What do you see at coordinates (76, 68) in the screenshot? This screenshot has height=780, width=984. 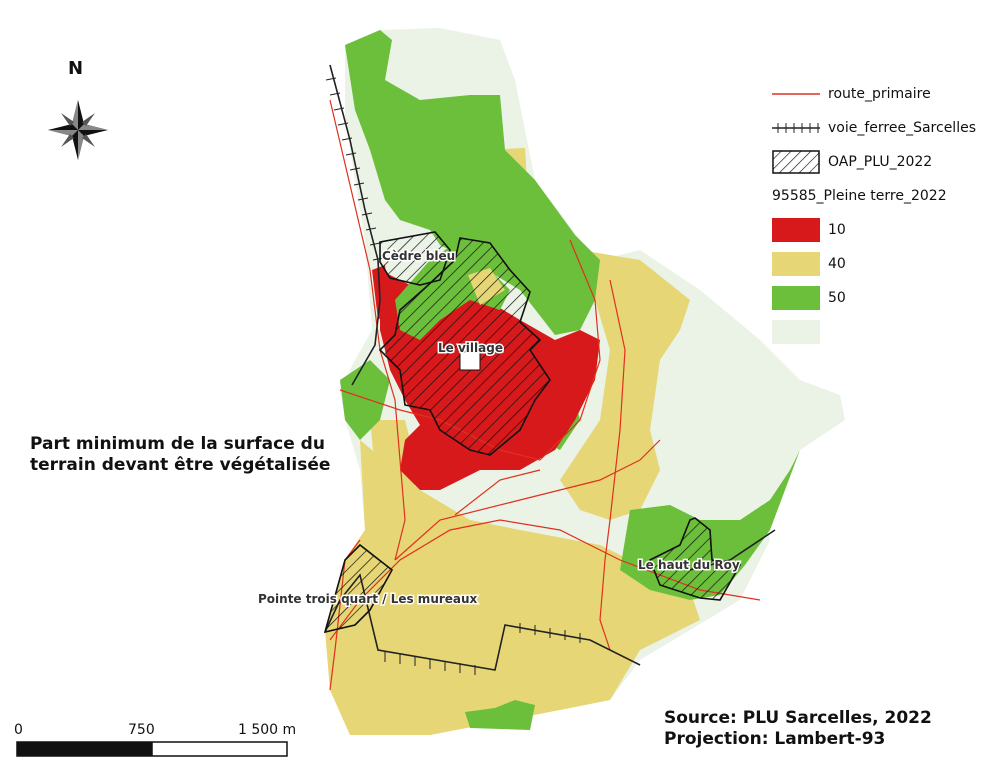 I see `north-label: N` at bounding box center [76, 68].